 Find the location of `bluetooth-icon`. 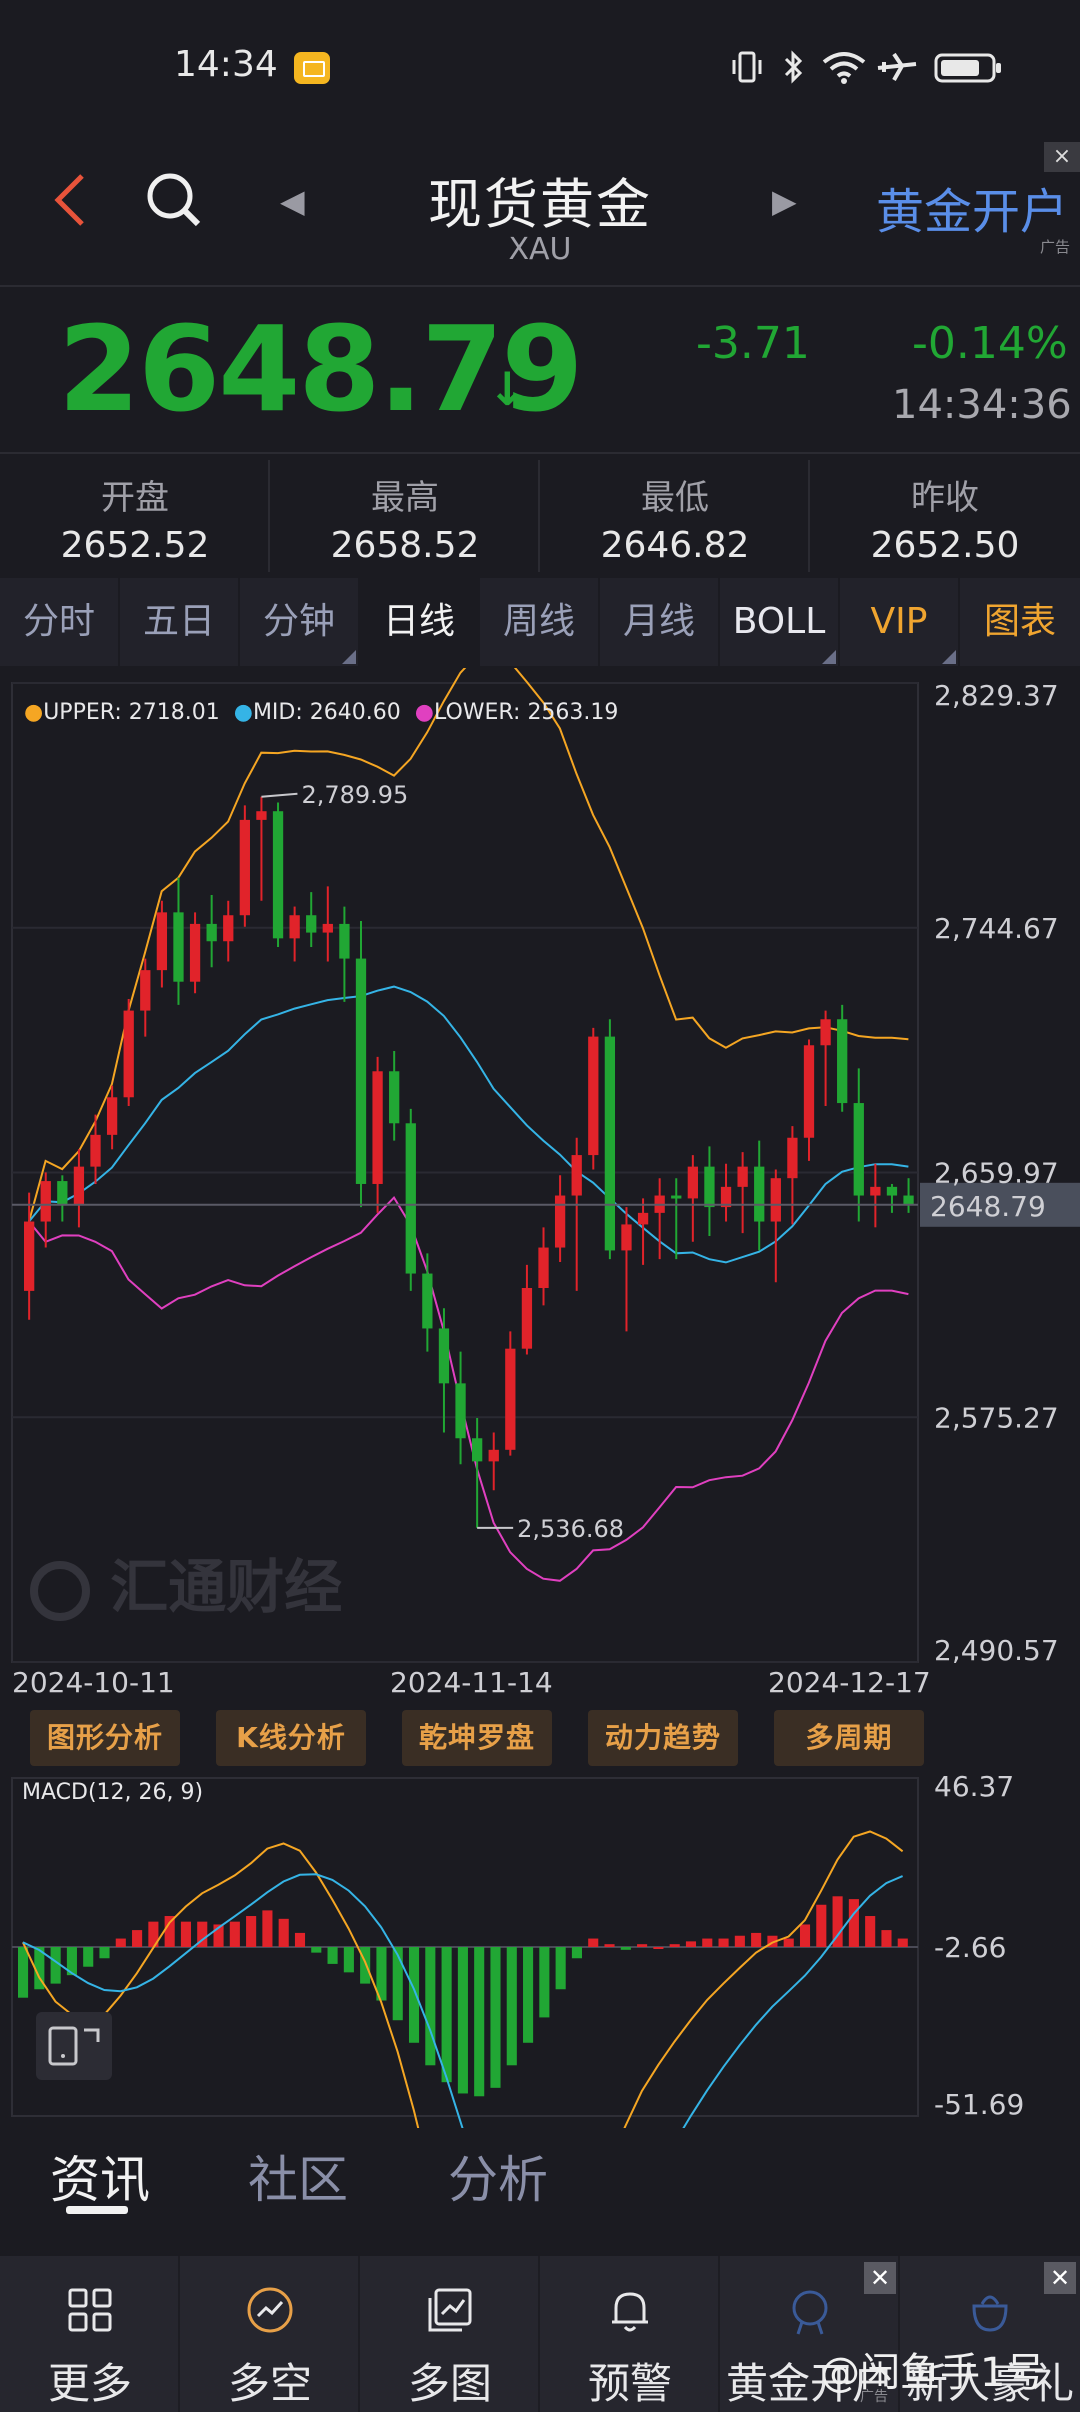

bluetooth-icon is located at coordinates (794, 67).